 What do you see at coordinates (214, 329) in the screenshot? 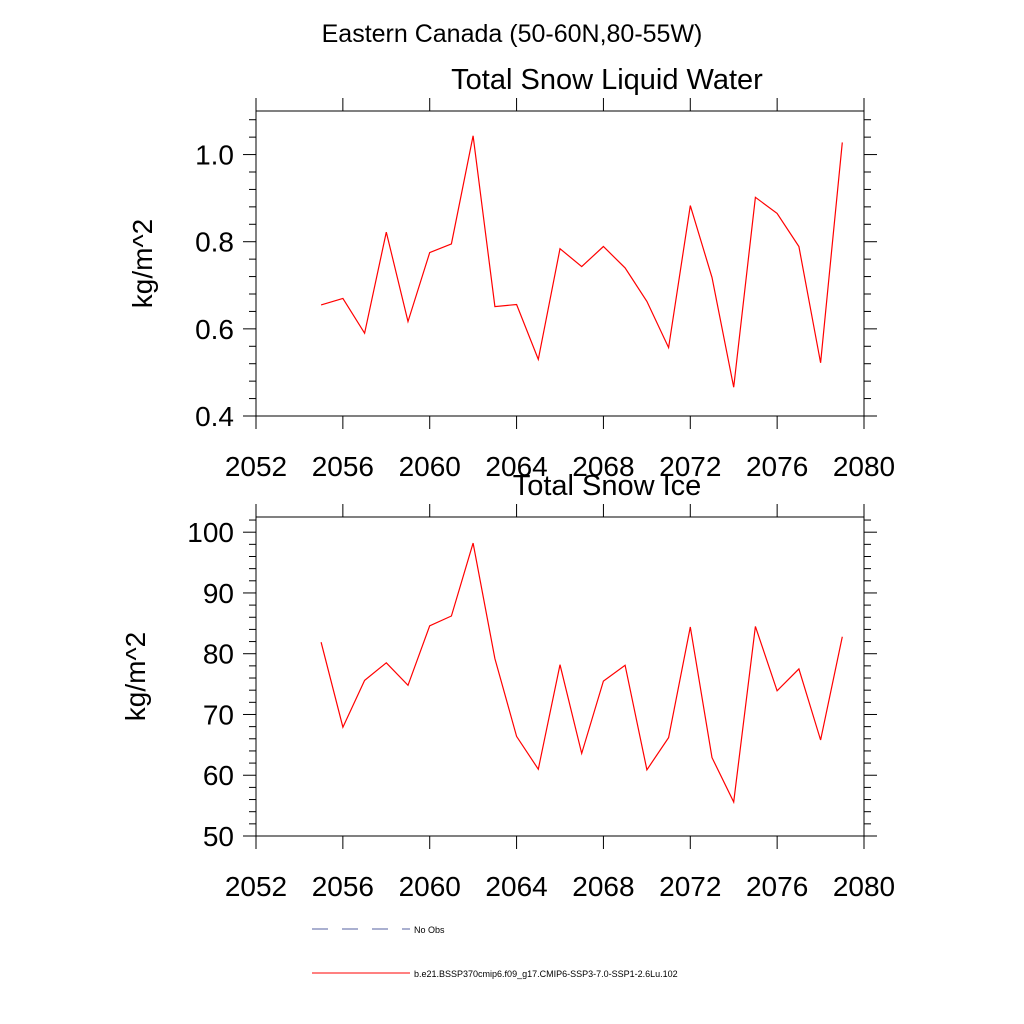
I see `y-tick-label: 0.6` at bounding box center [214, 329].